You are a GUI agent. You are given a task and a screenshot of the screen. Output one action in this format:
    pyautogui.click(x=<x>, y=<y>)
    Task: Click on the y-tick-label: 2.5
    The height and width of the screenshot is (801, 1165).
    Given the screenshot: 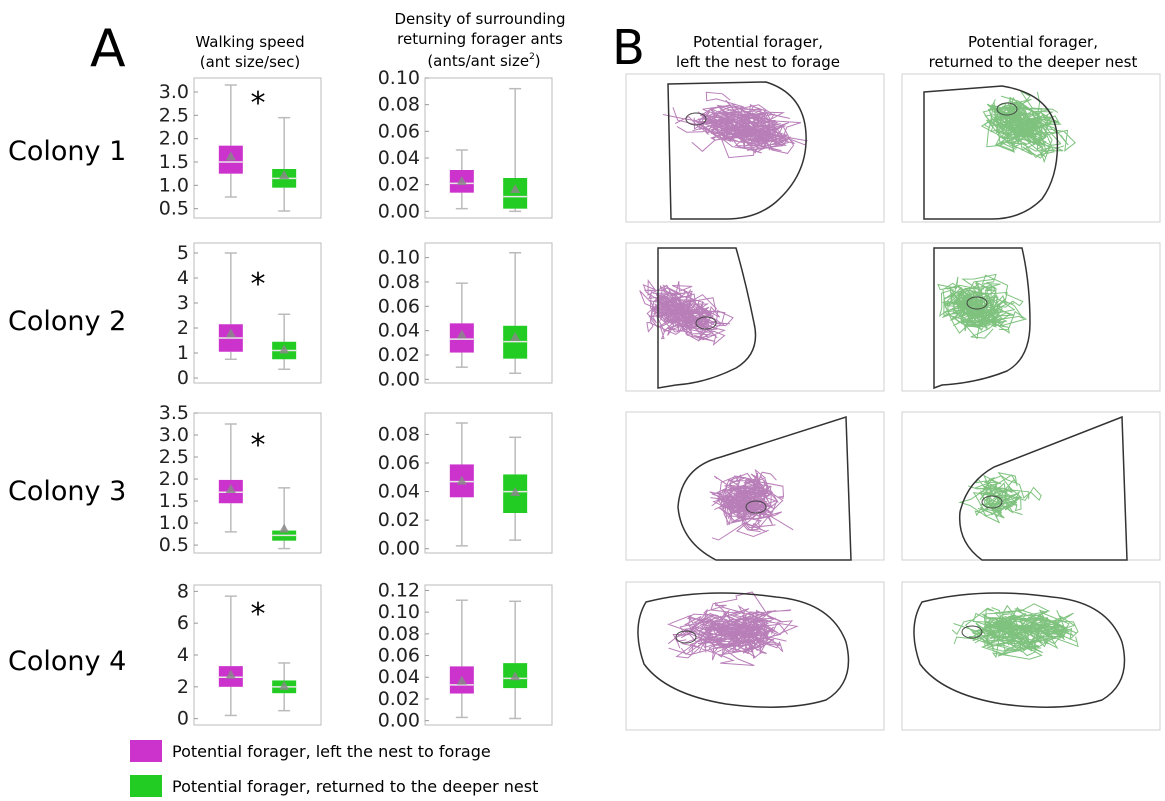 What is the action you would take?
    pyautogui.click(x=174, y=457)
    